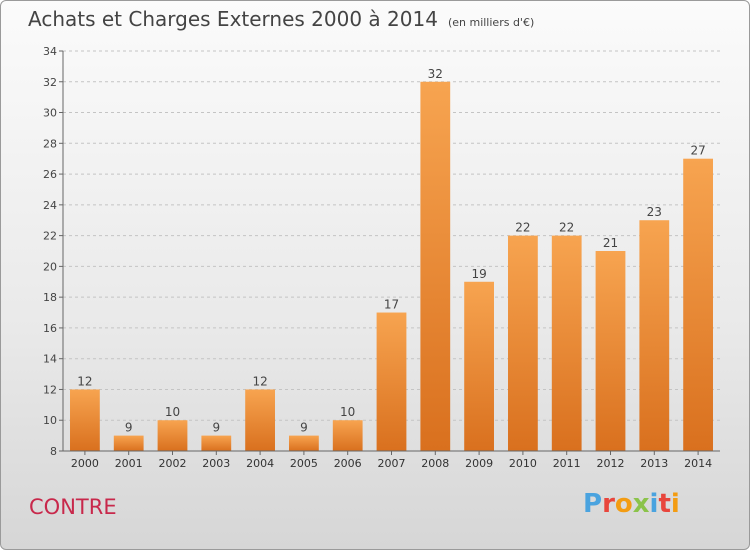 The height and width of the screenshot is (550, 750). What do you see at coordinates (73, 507) in the screenshot?
I see `commune-name: CONTRE` at bounding box center [73, 507].